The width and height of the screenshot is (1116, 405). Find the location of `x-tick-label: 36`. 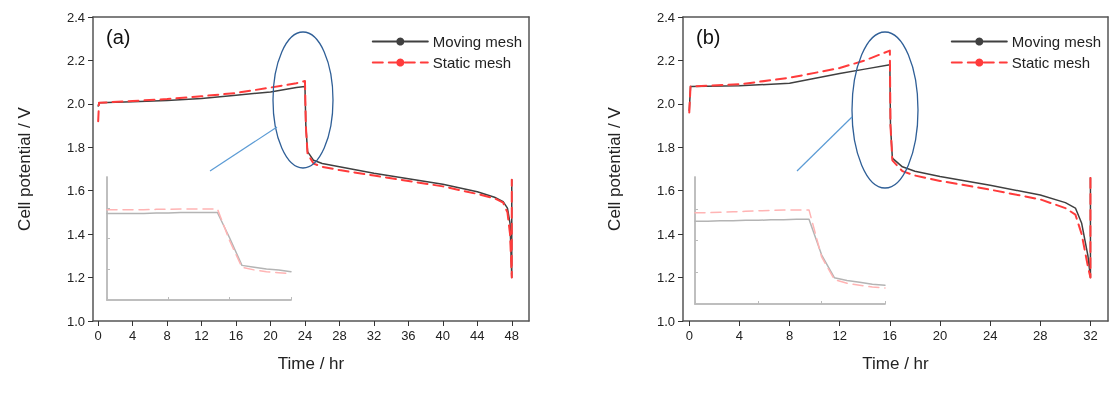

x-tick-label: 36 is located at coordinates (408, 335).